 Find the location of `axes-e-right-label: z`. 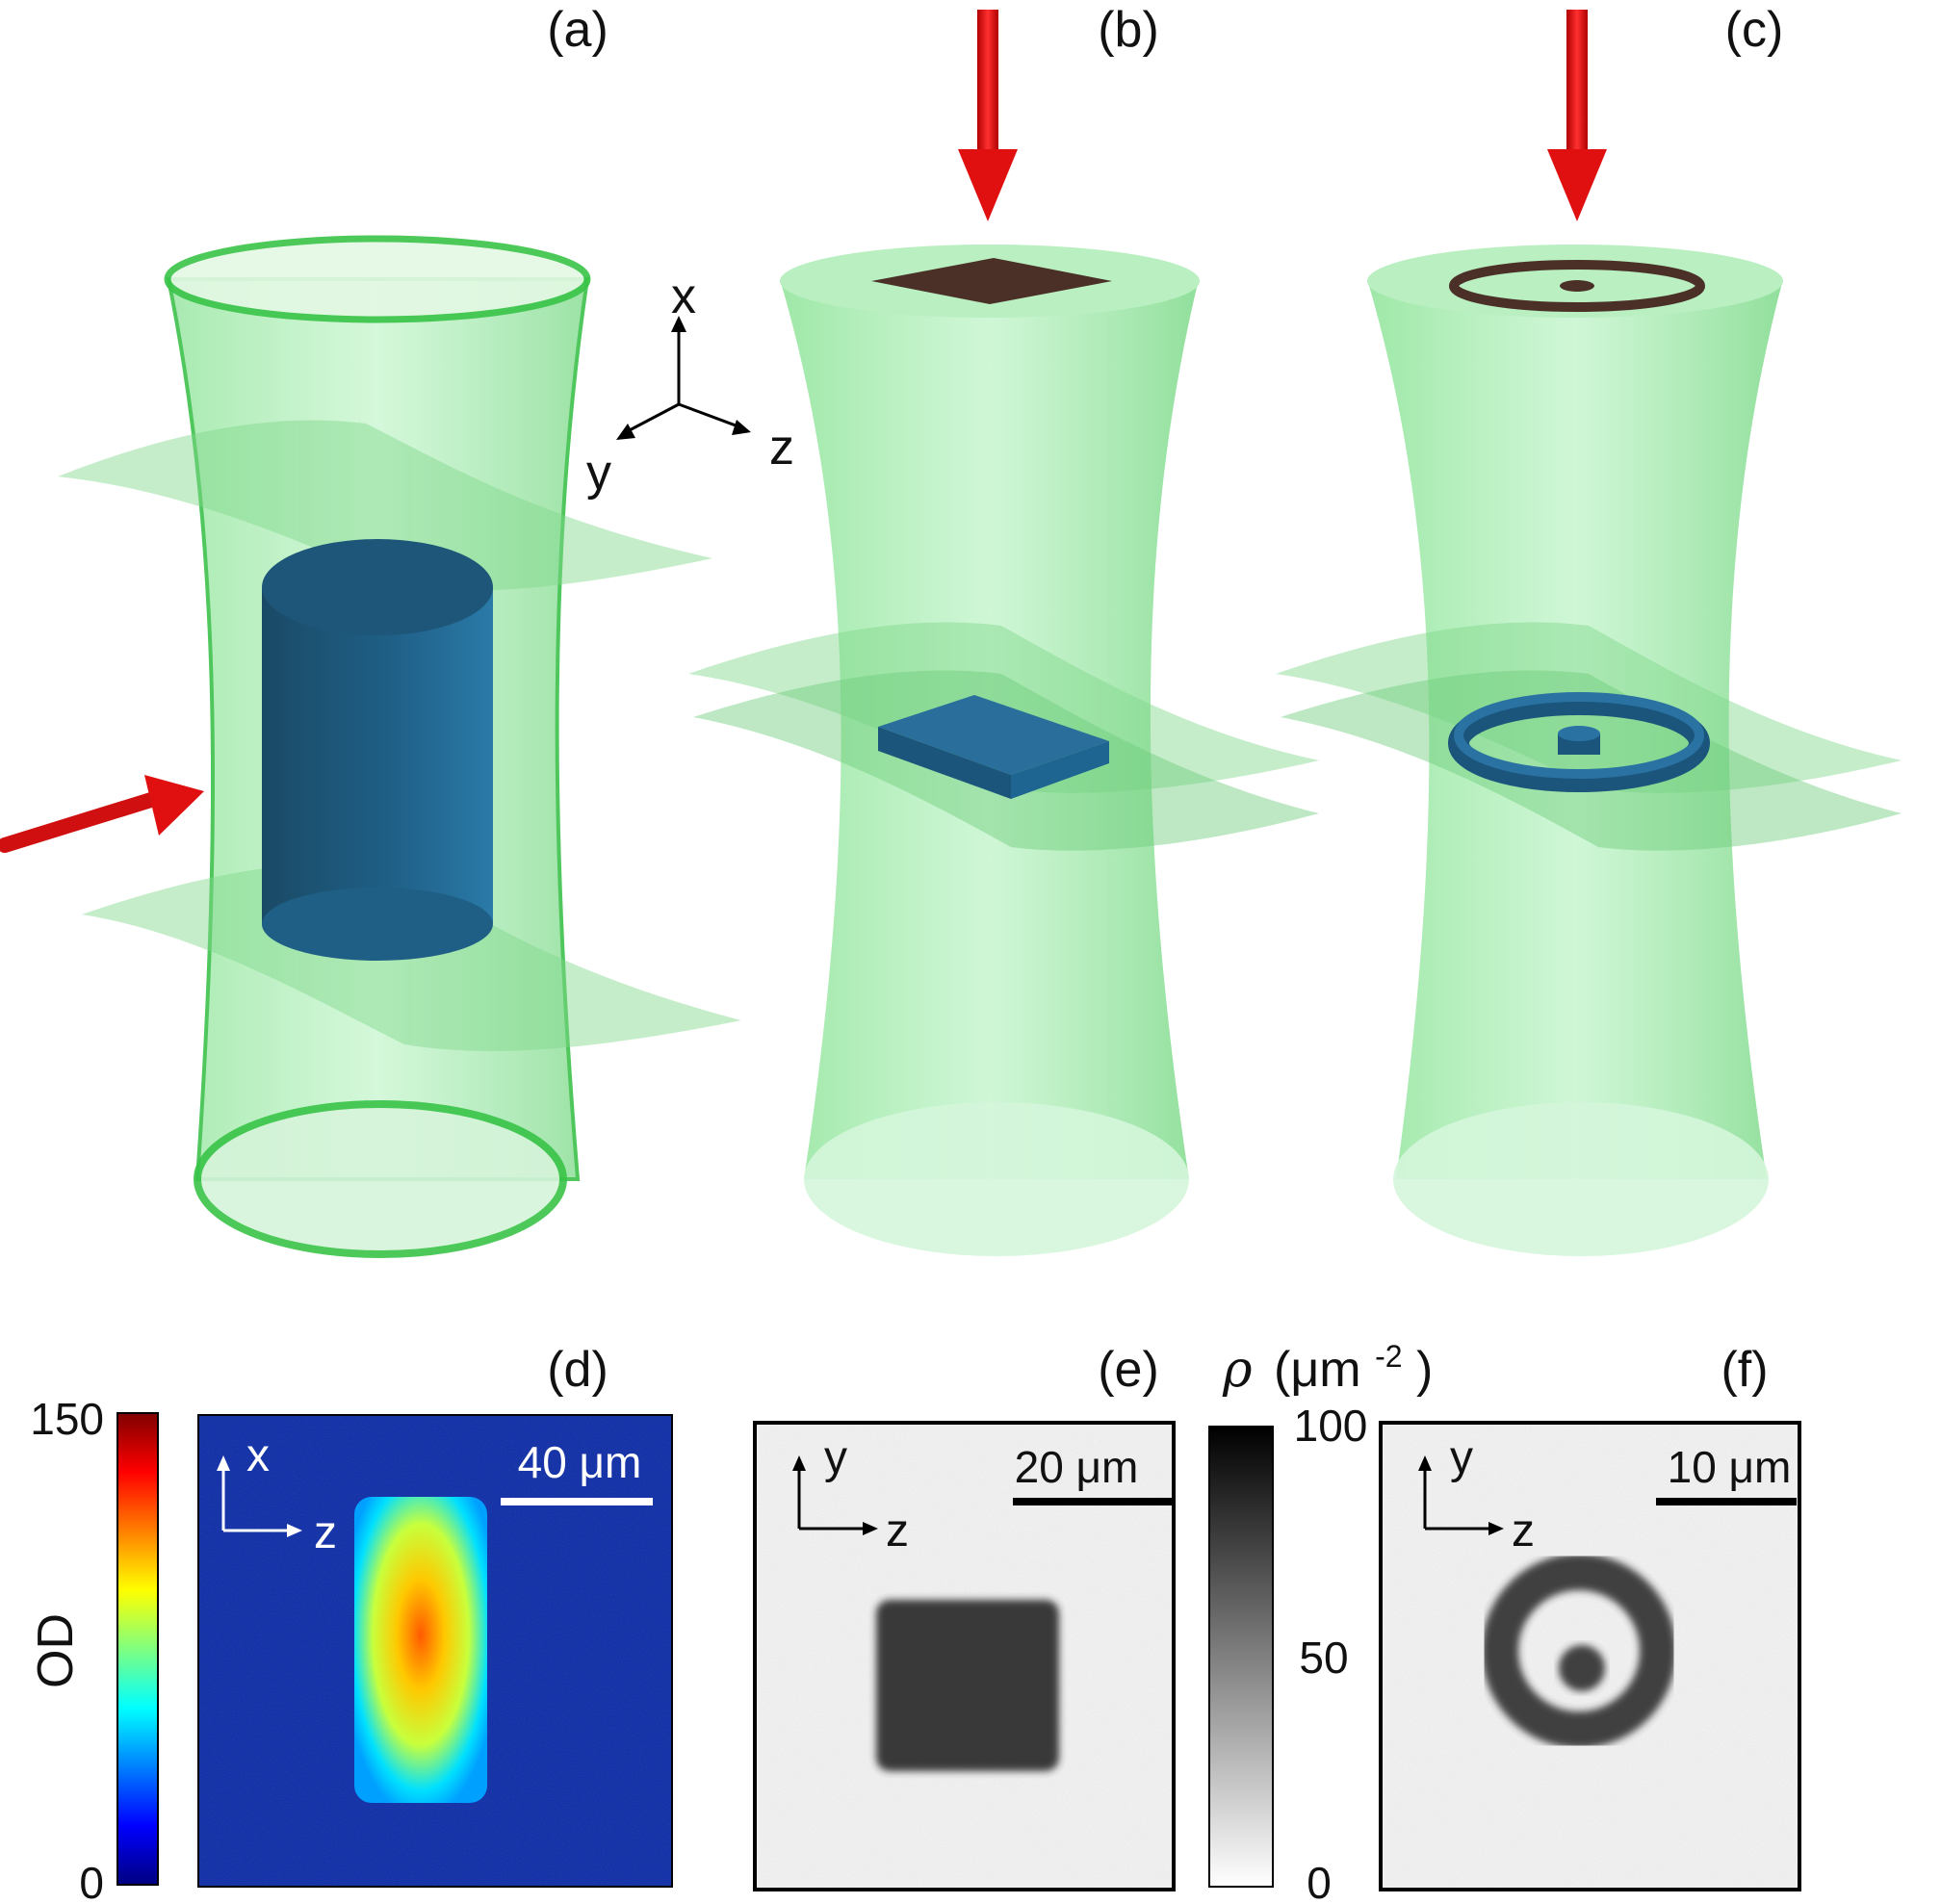

axes-e-right-label: z is located at coordinates (897, 1531).